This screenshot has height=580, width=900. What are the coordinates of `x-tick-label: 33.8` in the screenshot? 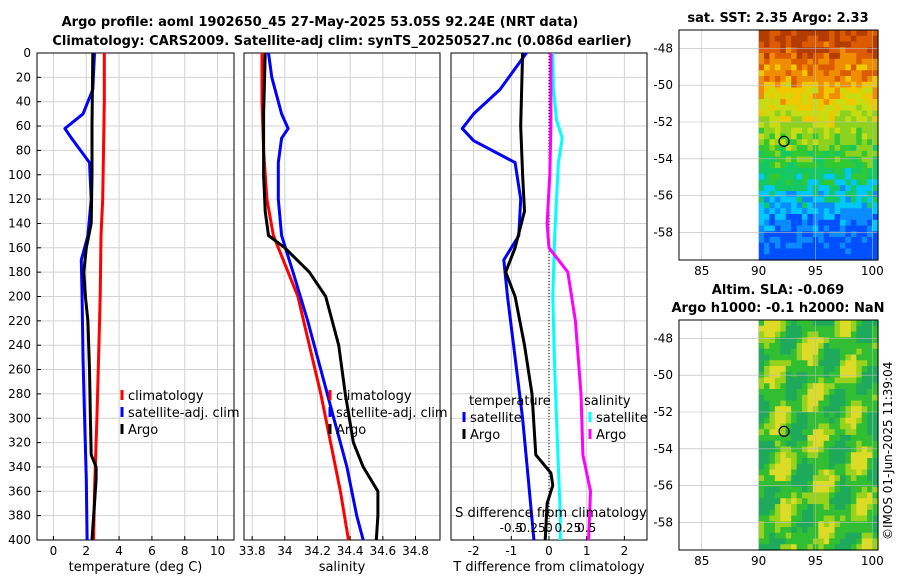 It's located at (252, 551).